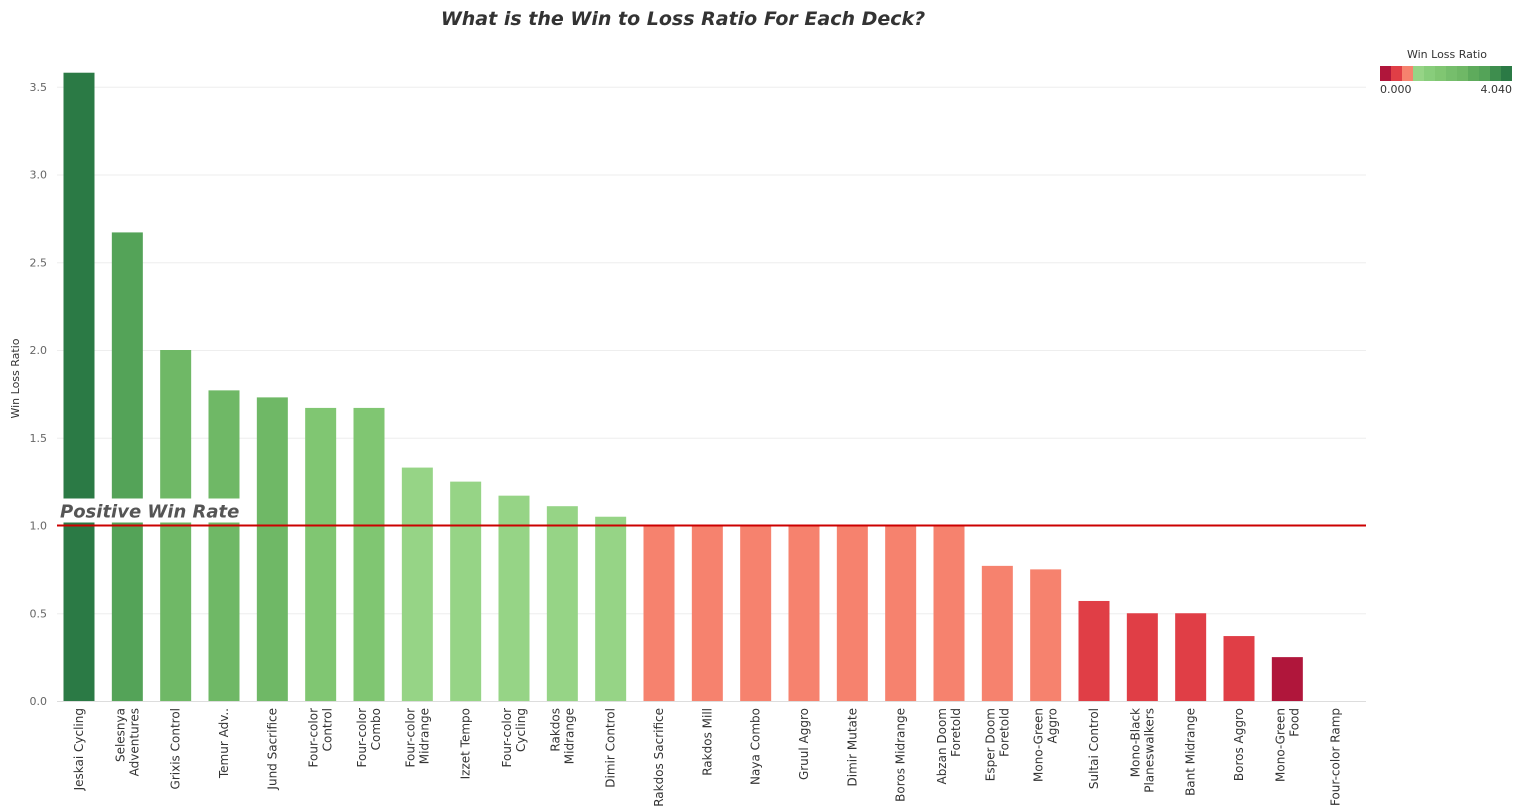 The image size is (1516, 807). I want to click on x-tick-label: Rakdos Sacrifice, so click(659, 757).